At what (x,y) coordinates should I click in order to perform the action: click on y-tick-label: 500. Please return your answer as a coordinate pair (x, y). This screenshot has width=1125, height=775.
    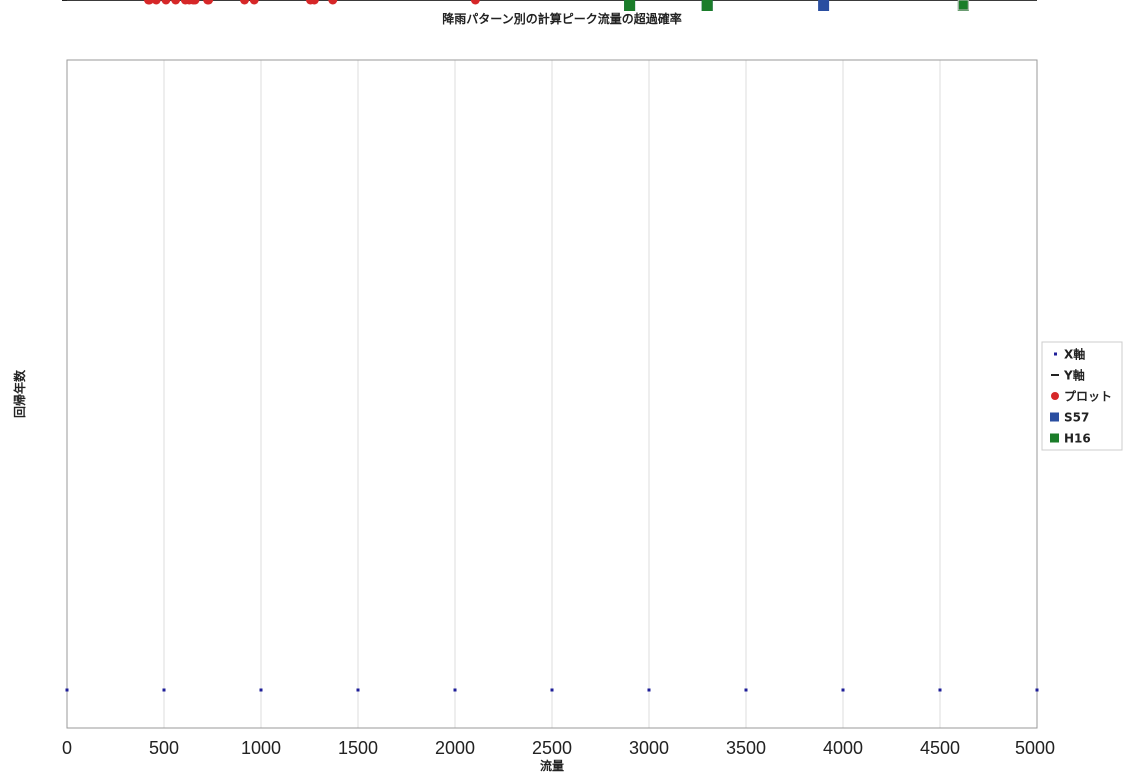
    Looking at the image, I should click on (44, 2).